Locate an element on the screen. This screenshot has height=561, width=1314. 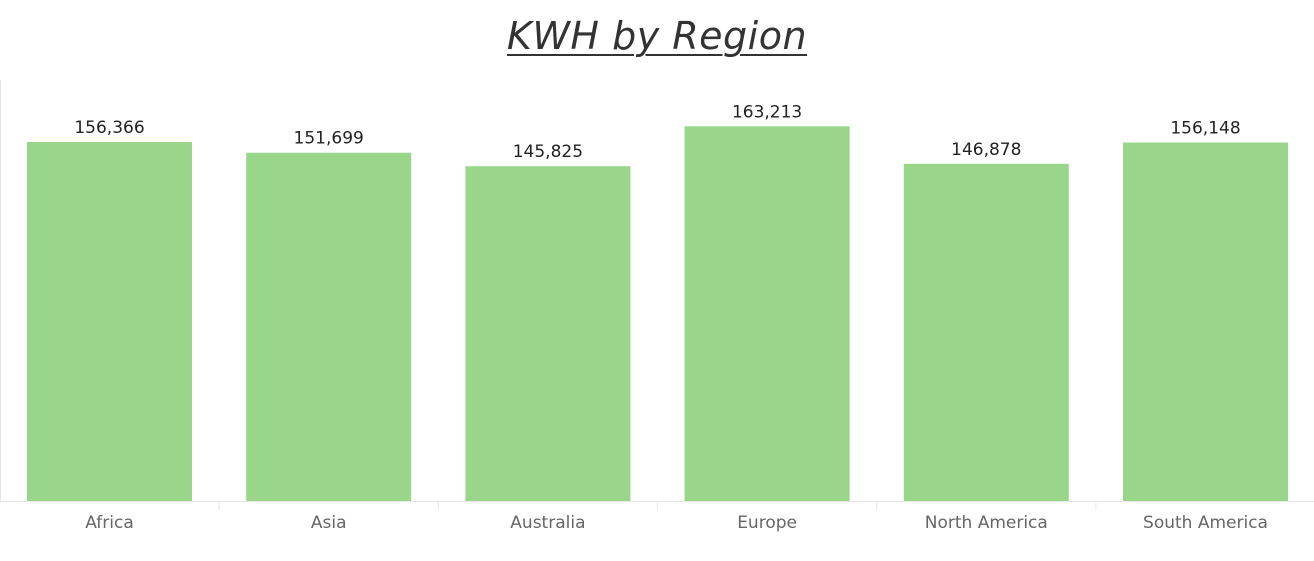
value-label: 145,825 is located at coordinates (548, 152).